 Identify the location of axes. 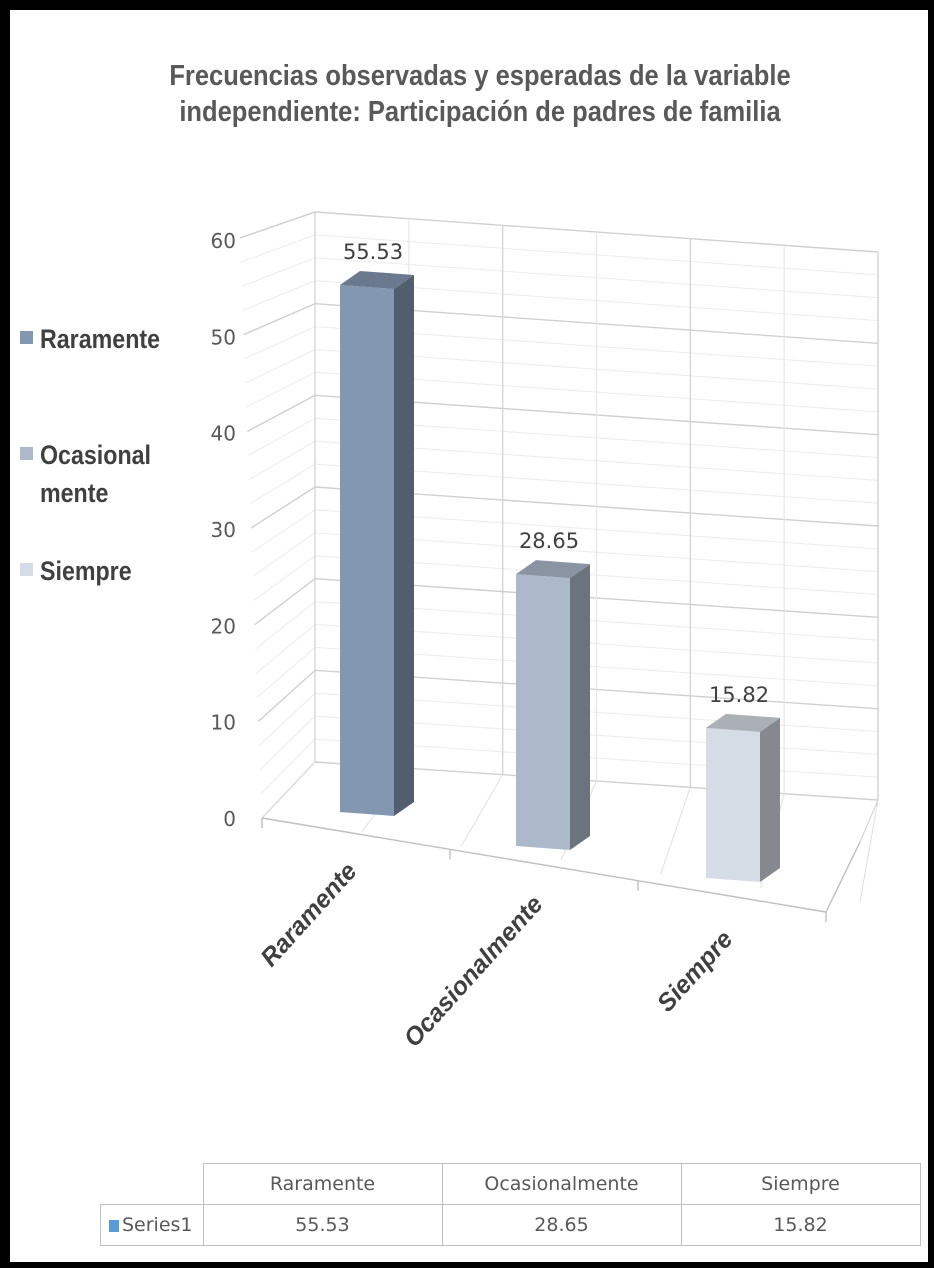
(561, 869).